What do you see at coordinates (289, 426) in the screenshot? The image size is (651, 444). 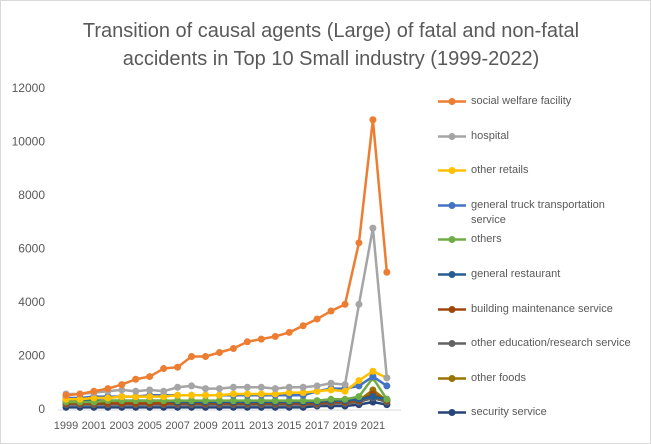 I see `x-tick-label: 2015` at bounding box center [289, 426].